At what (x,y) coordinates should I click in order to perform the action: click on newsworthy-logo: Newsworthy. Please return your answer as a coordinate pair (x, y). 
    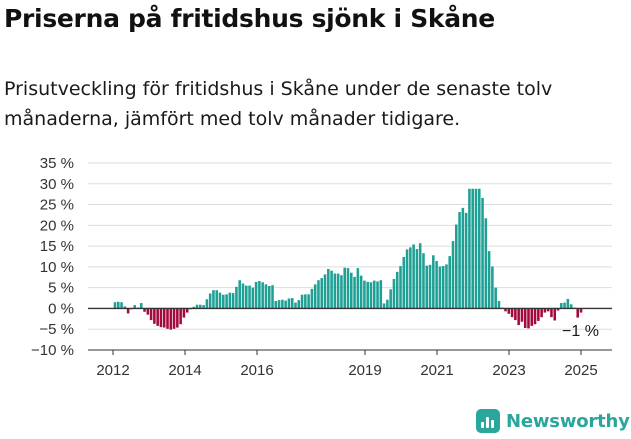
    Looking at the image, I should click on (553, 421).